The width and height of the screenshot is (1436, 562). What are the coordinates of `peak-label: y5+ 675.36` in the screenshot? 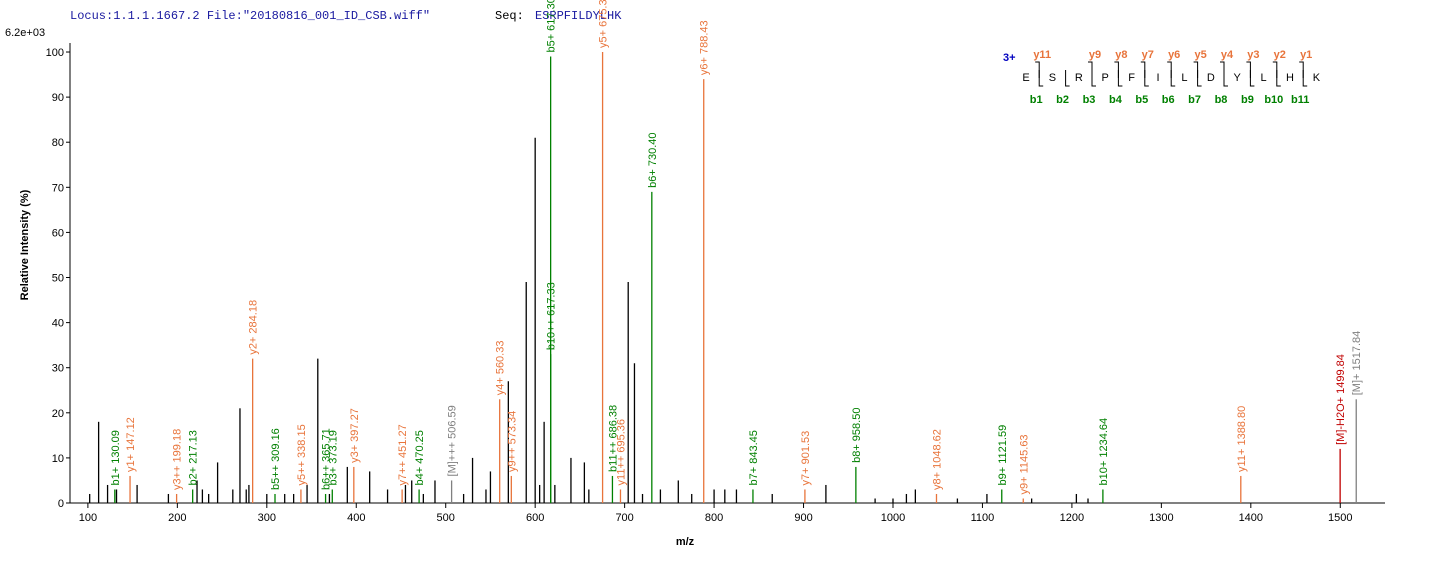 It's located at (604, 24).